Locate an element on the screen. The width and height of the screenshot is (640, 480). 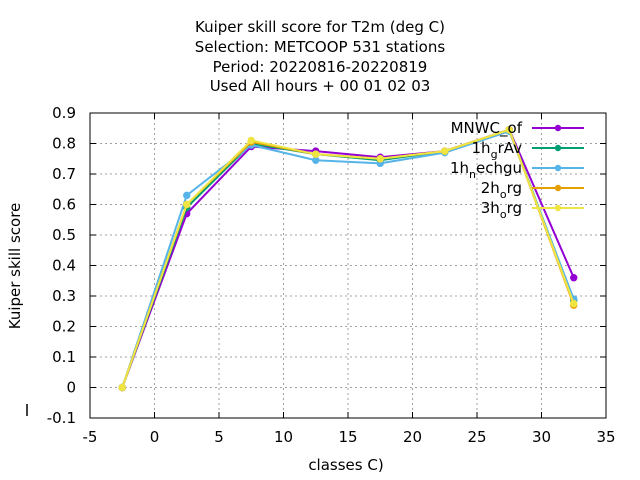
y-tick-label: 0.2 is located at coordinates (64, 327).